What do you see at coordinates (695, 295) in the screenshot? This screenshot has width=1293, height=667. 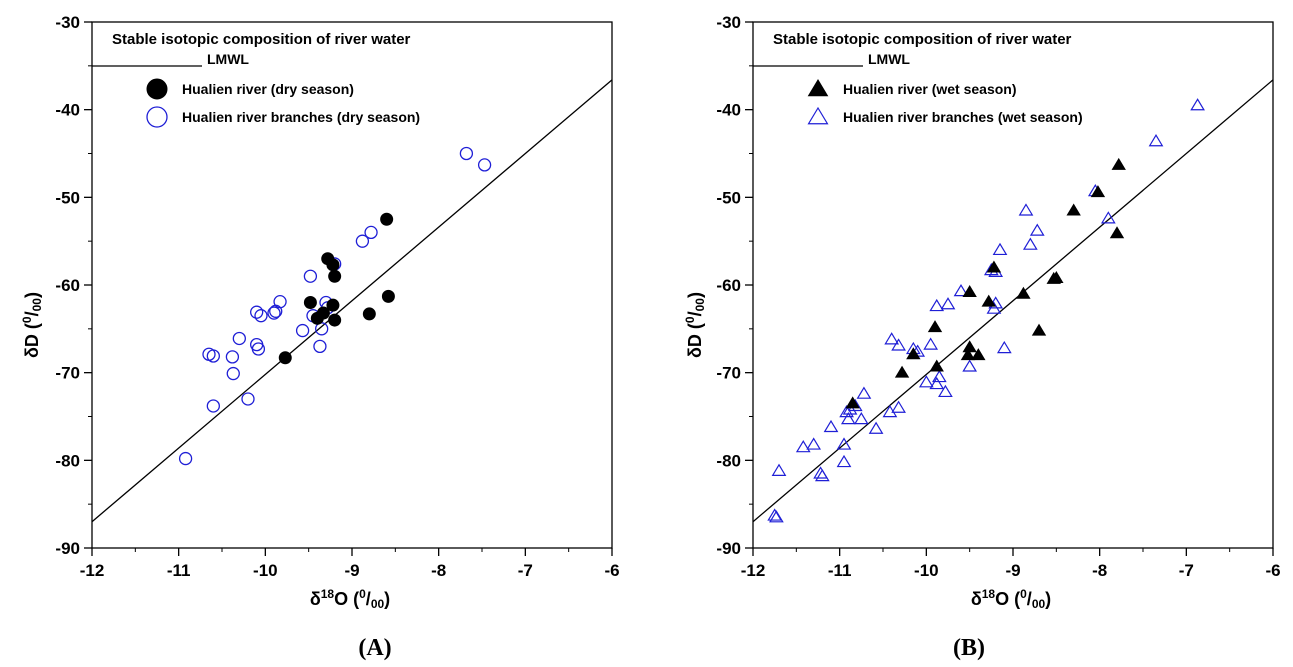 I see `y-title-close: )` at bounding box center [695, 295].